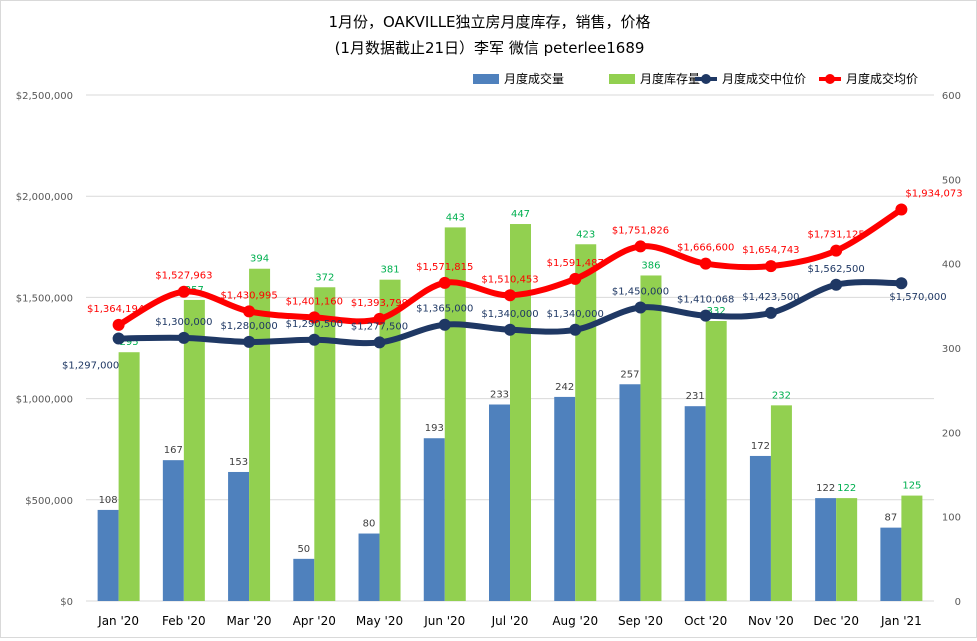 This screenshot has height=641, width=977. What do you see at coordinates (771, 621) in the screenshot?
I see `x-axis-tick-label: Nov '20` at bounding box center [771, 621].